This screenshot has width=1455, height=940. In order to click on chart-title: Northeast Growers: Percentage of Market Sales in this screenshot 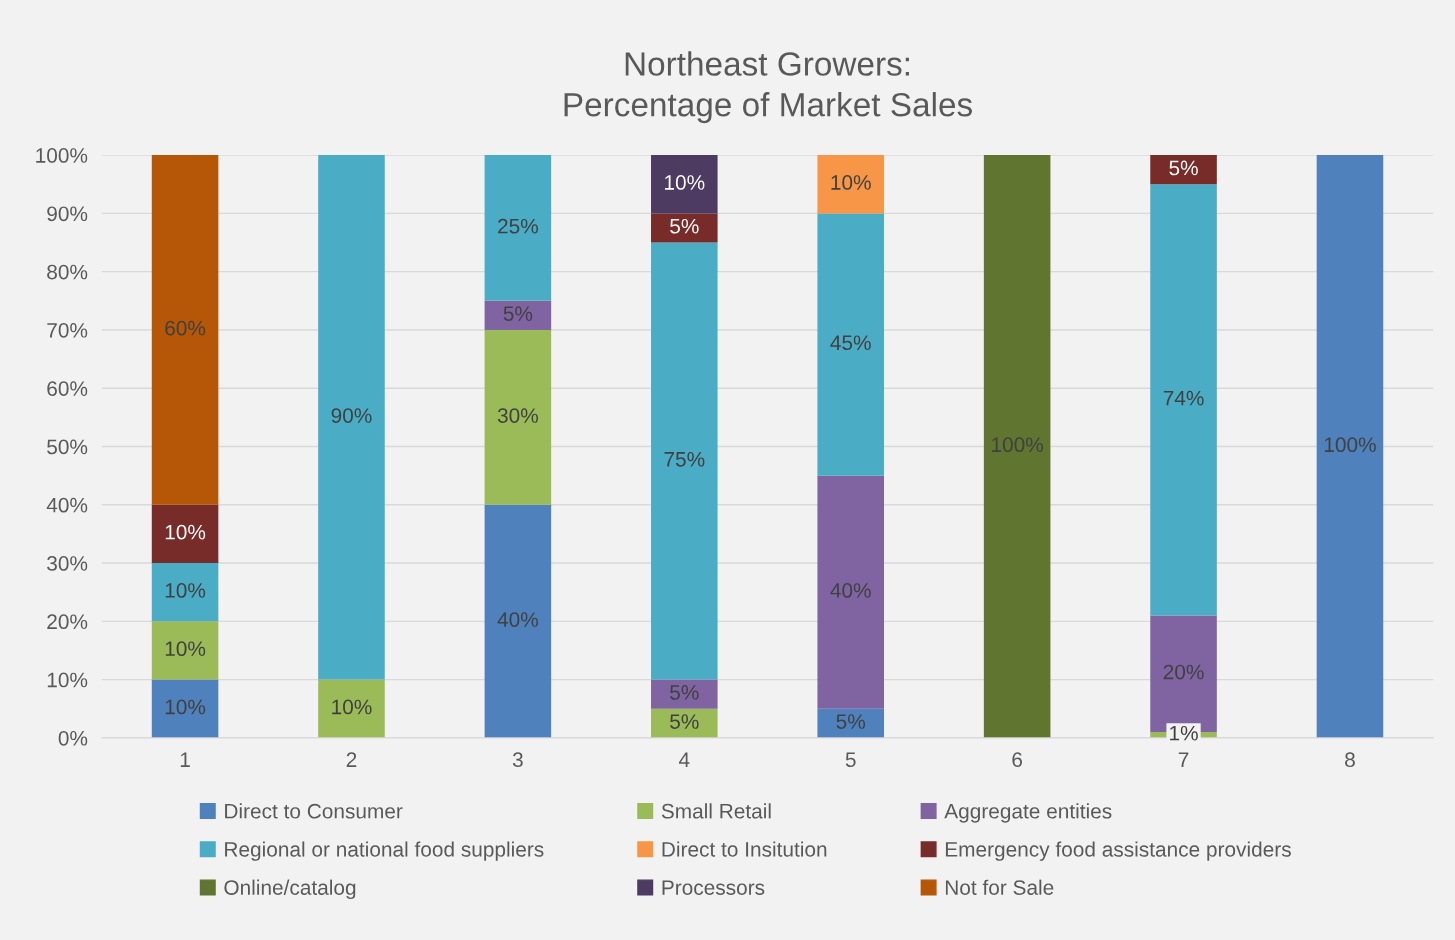, I will do `click(768, 87)`.